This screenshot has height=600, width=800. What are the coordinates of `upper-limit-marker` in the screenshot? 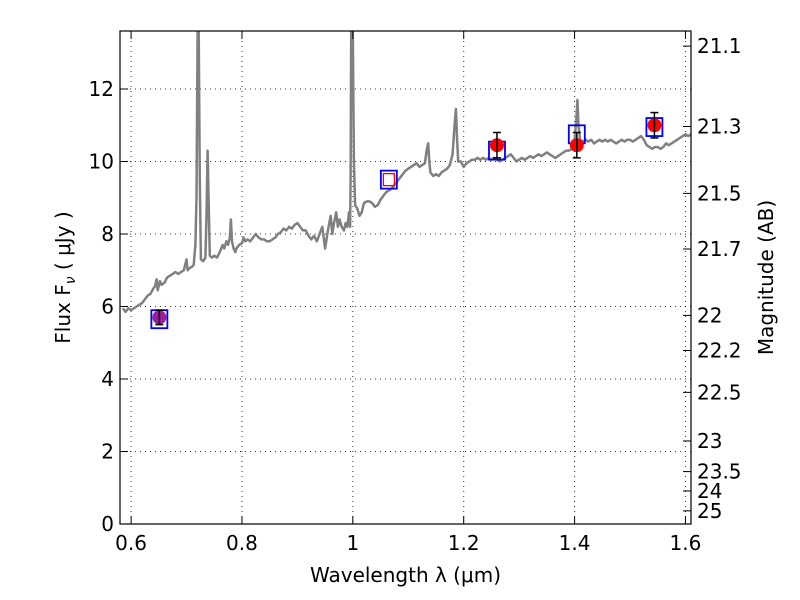 It's located at (389, 179).